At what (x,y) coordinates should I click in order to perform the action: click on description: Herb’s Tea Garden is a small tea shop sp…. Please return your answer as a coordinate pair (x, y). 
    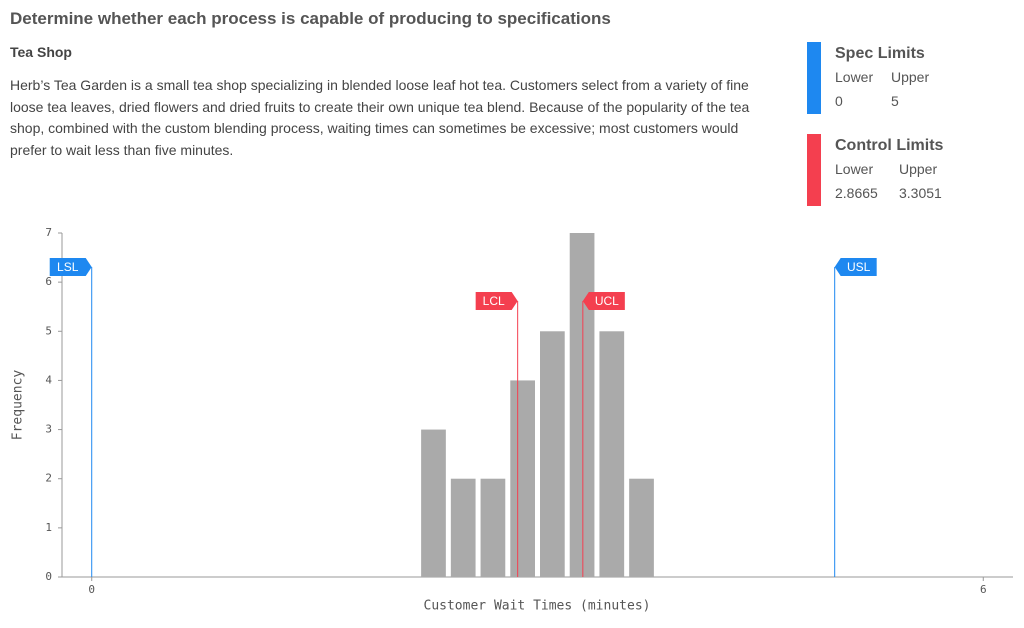
    Looking at the image, I should click on (380, 118).